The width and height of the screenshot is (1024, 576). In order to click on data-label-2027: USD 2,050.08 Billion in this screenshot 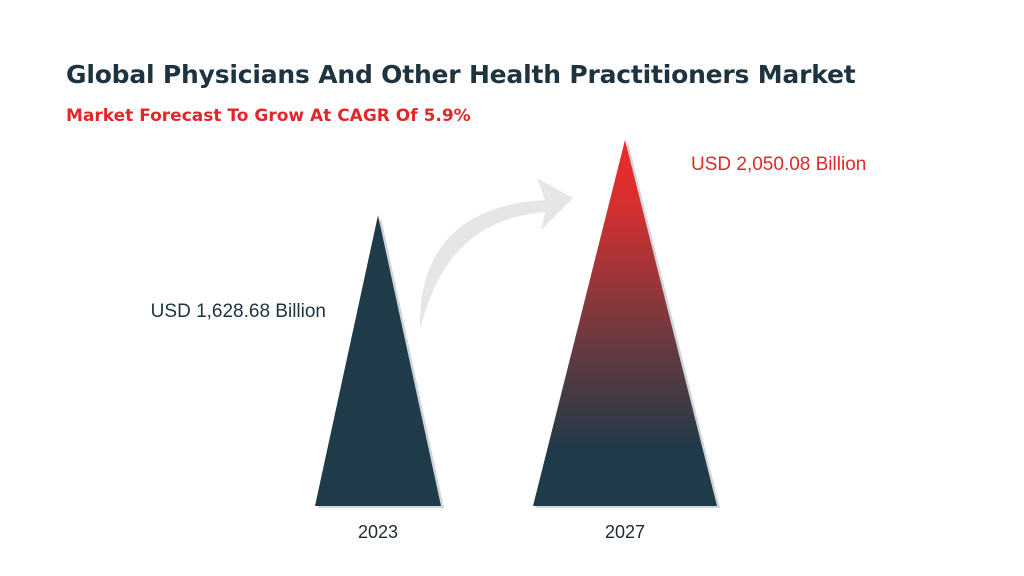, I will do `click(778, 164)`.